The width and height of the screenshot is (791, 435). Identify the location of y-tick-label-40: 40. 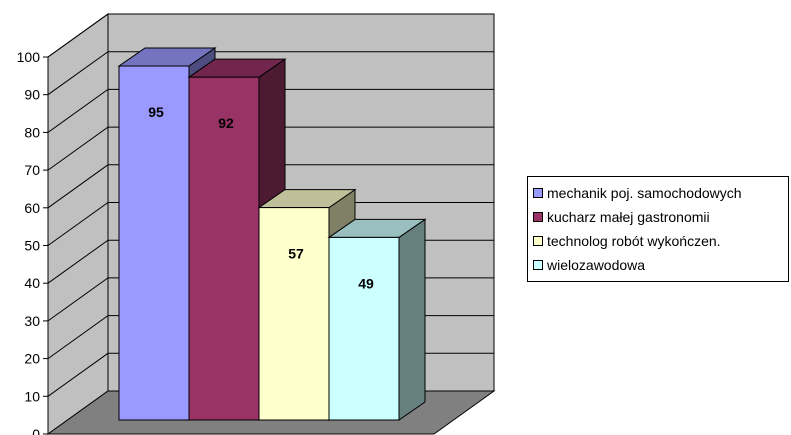
(32, 283).